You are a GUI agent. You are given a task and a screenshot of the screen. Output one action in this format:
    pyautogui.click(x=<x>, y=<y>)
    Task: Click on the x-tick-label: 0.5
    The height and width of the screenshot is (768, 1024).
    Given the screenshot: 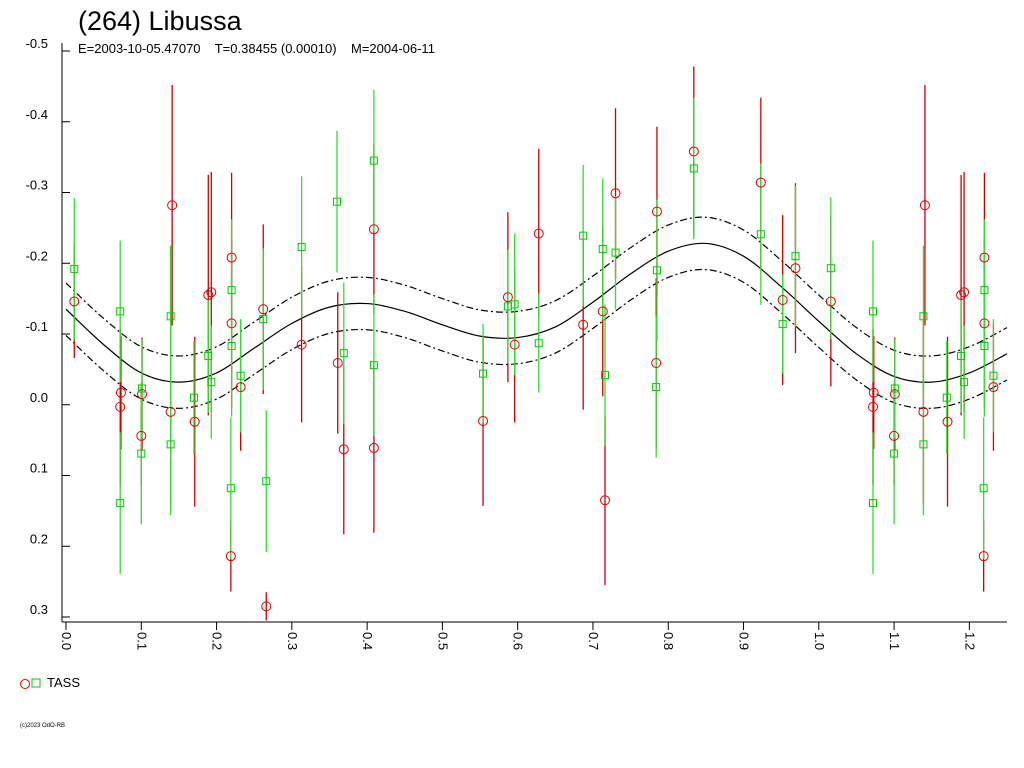 What is the action you would take?
    pyautogui.click(x=442, y=641)
    